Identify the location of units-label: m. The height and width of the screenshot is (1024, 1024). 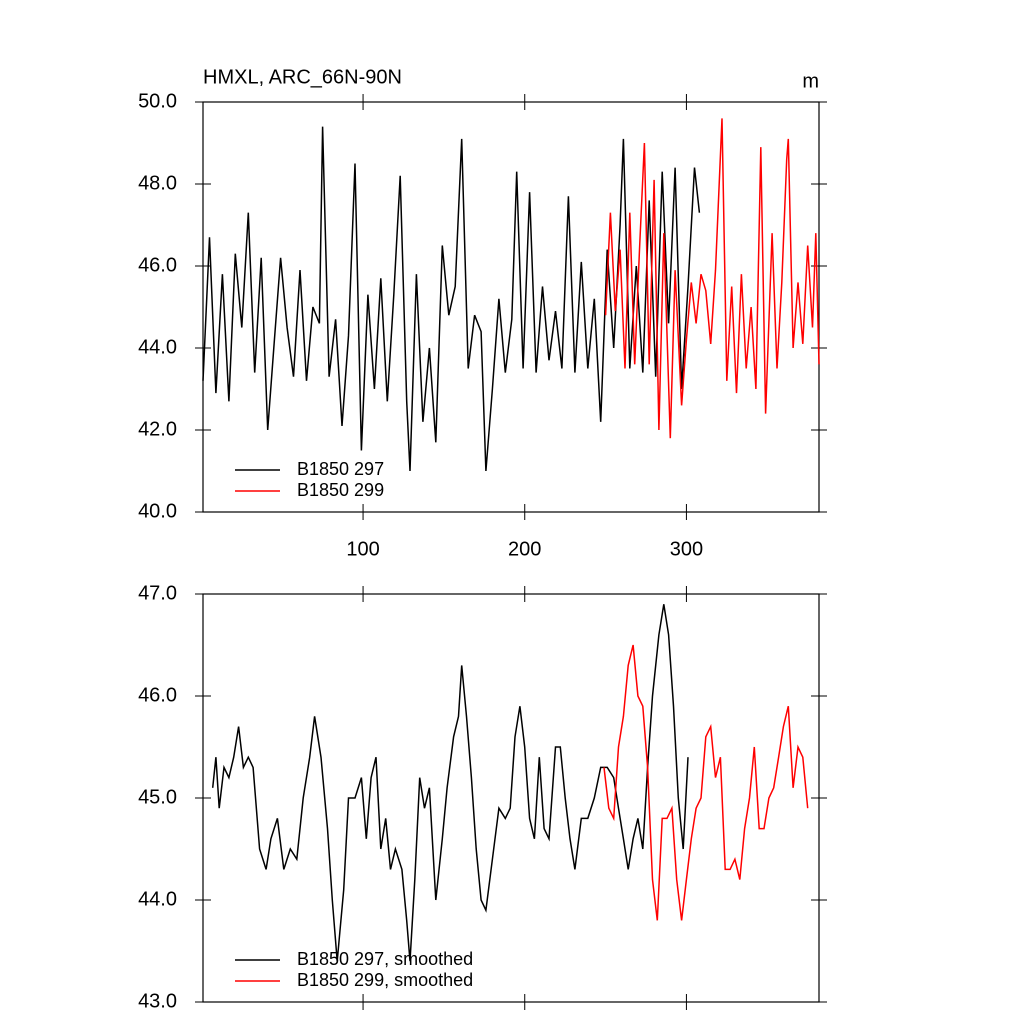
(810, 81).